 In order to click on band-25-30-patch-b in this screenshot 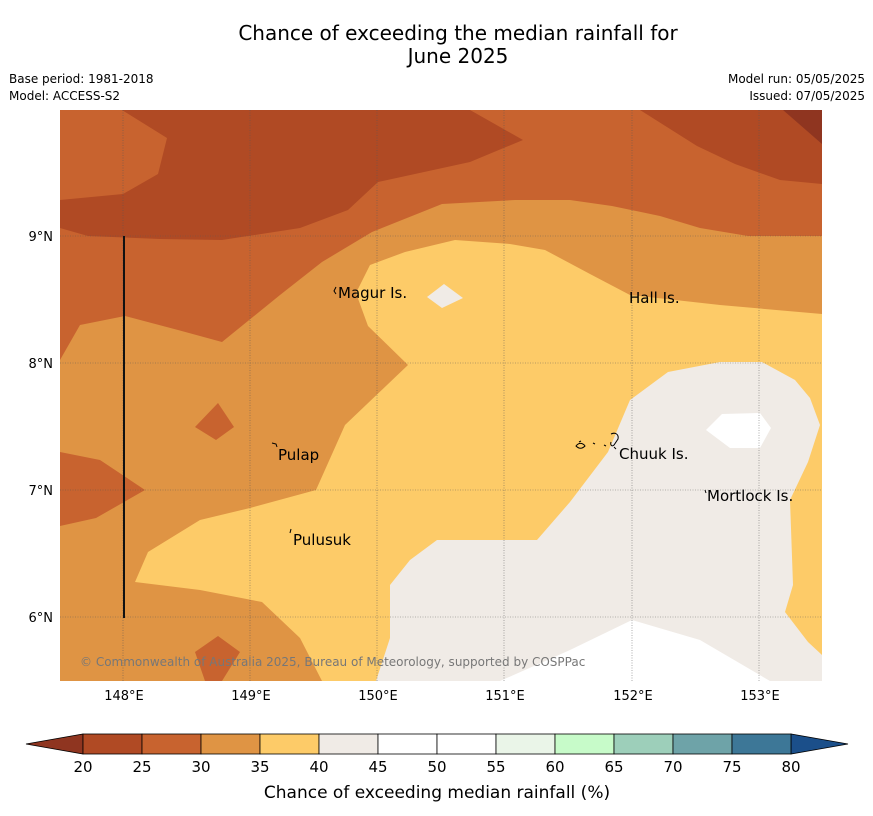, I will do `click(217, 658)`.